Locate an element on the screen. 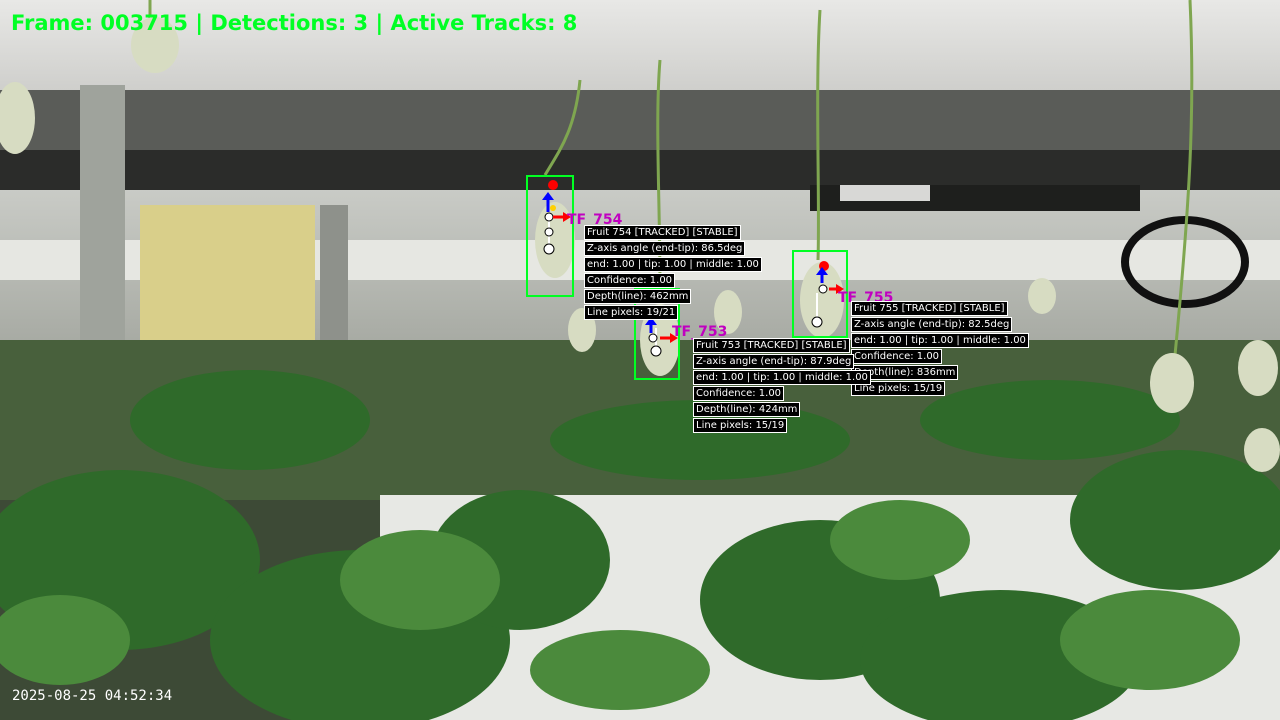 Image resolution: width=1280 pixels, height=720 pixels. track-755-markers is located at coordinates (827, 294).